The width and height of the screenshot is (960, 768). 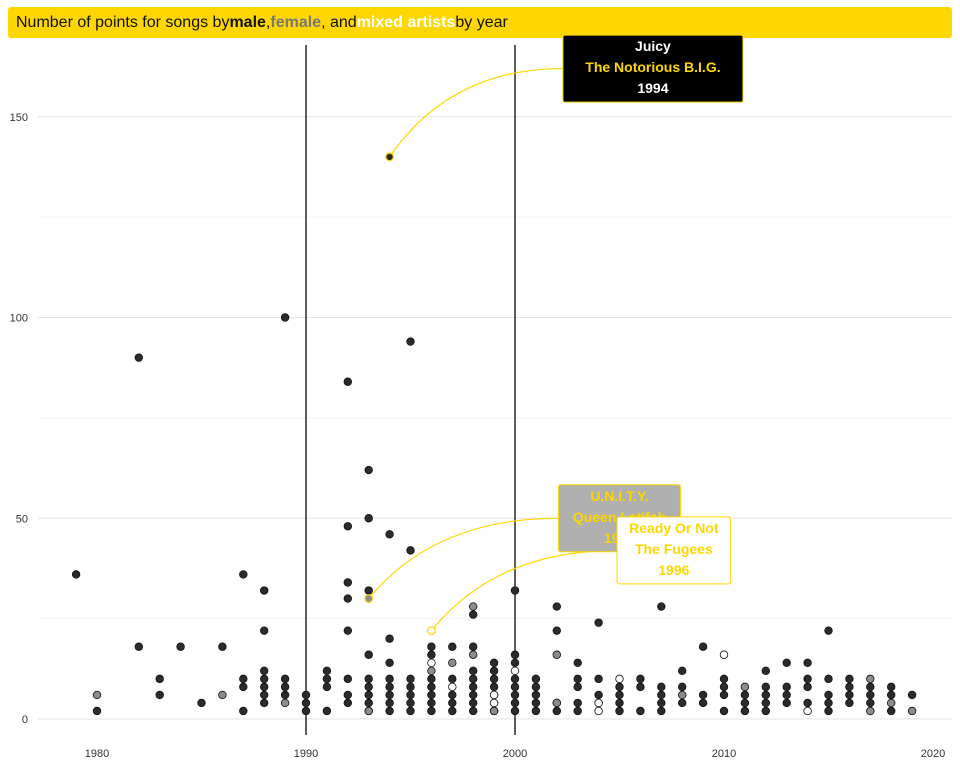 I want to click on highlight-point-female, so click(x=369, y=598).